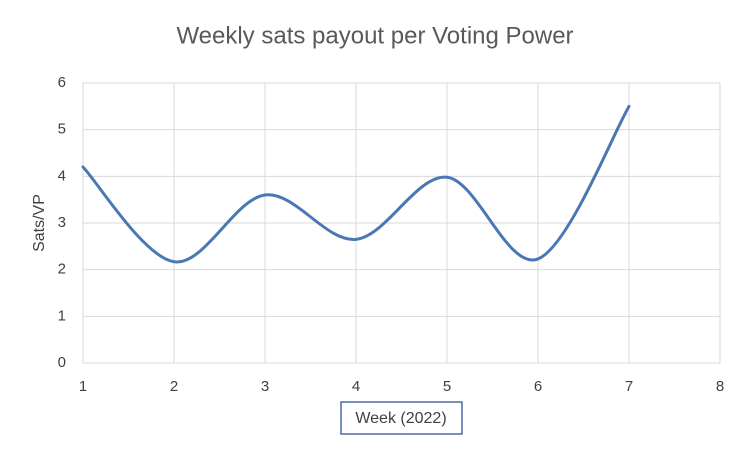  What do you see at coordinates (62, 82) in the screenshot?
I see `y-tick-label: 6` at bounding box center [62, 82].